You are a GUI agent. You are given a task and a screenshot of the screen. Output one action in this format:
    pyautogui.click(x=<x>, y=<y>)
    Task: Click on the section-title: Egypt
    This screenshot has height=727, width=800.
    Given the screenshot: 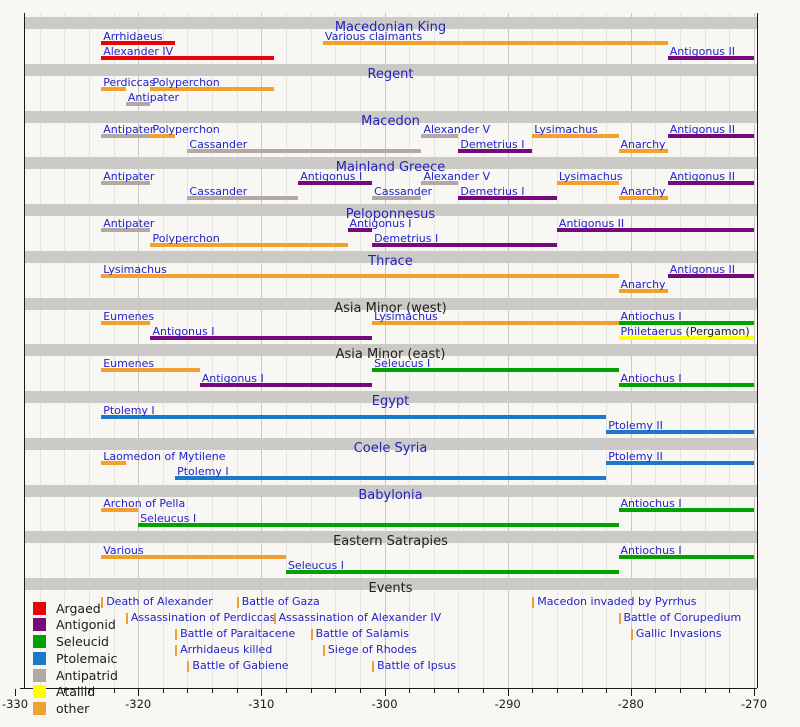 What is the action you would take?
    pyautogui.click(x=390, y=401)
    